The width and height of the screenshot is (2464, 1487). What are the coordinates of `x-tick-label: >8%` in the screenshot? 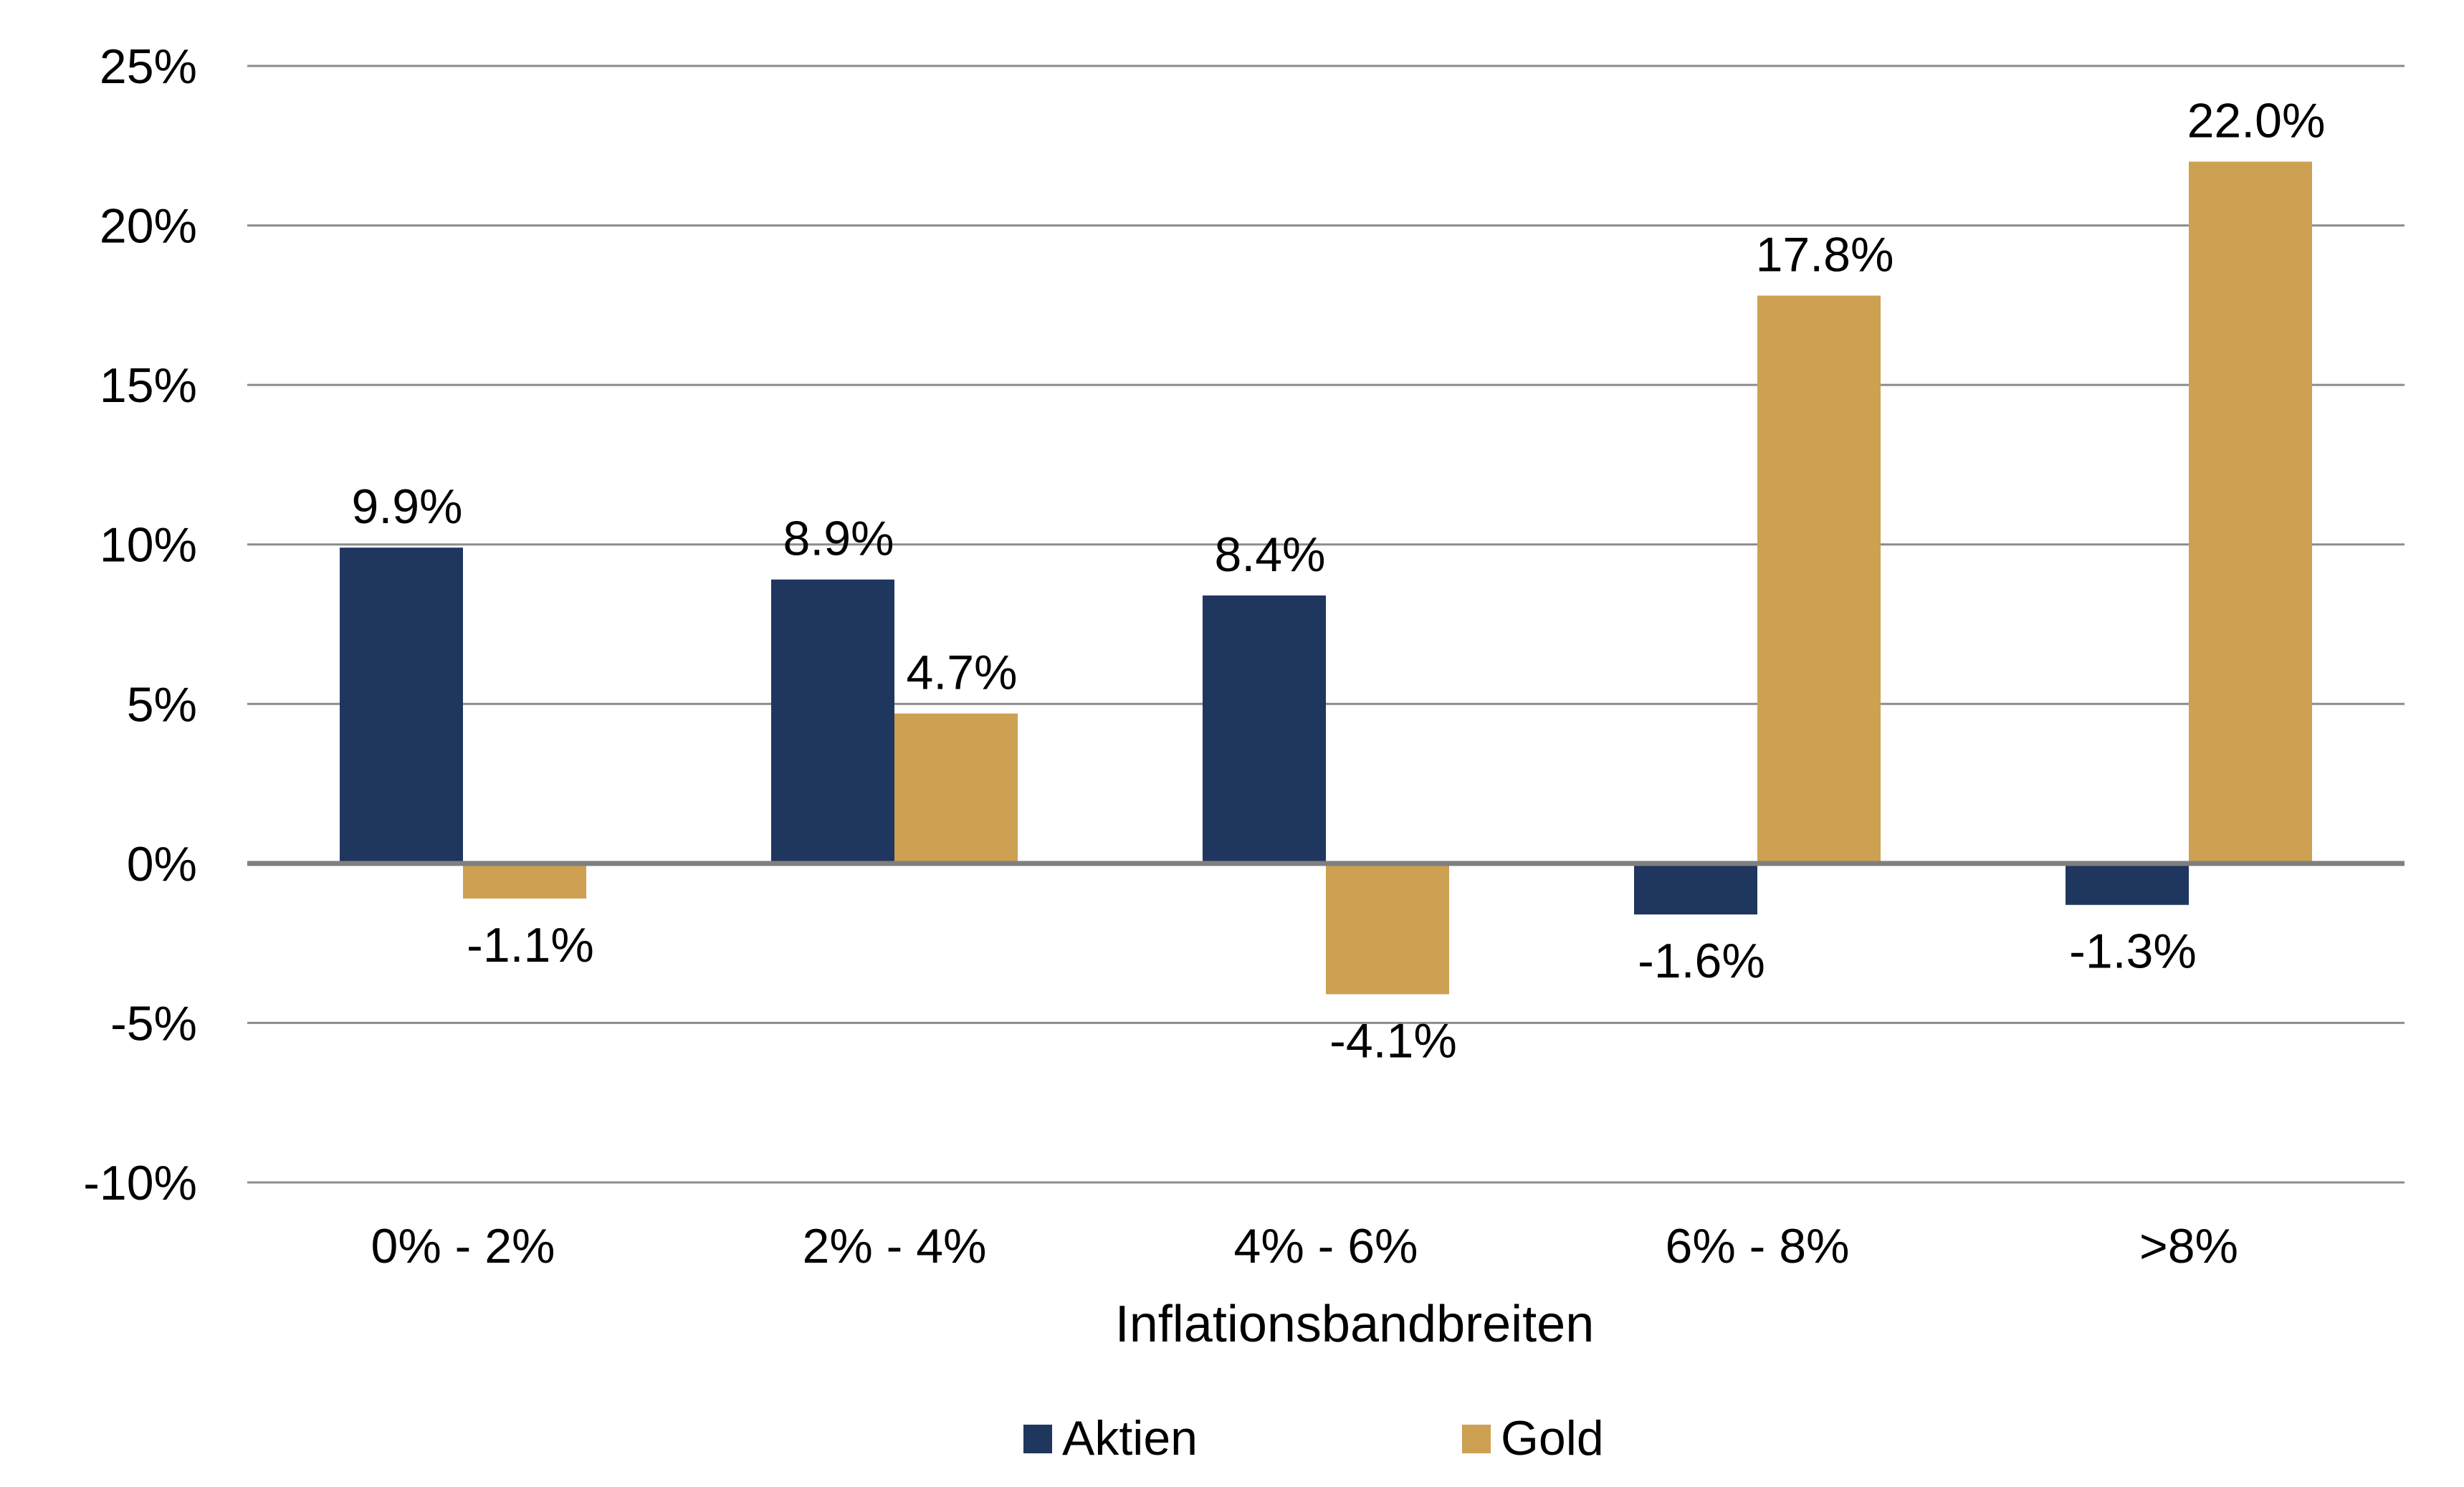 It's located at (2189, 1246).